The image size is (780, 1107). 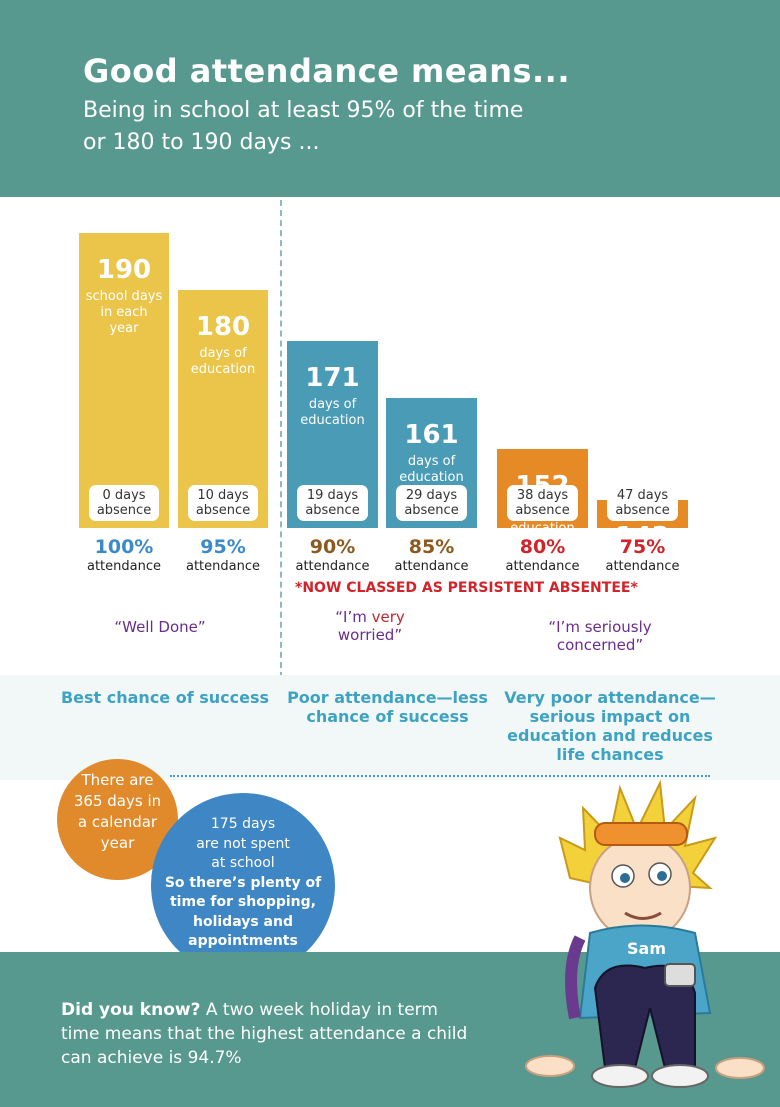 What do you see at coordinates (642, 495) in the screenshot?
I see `absence-days: 47 days` at bounding box center [642, 495].